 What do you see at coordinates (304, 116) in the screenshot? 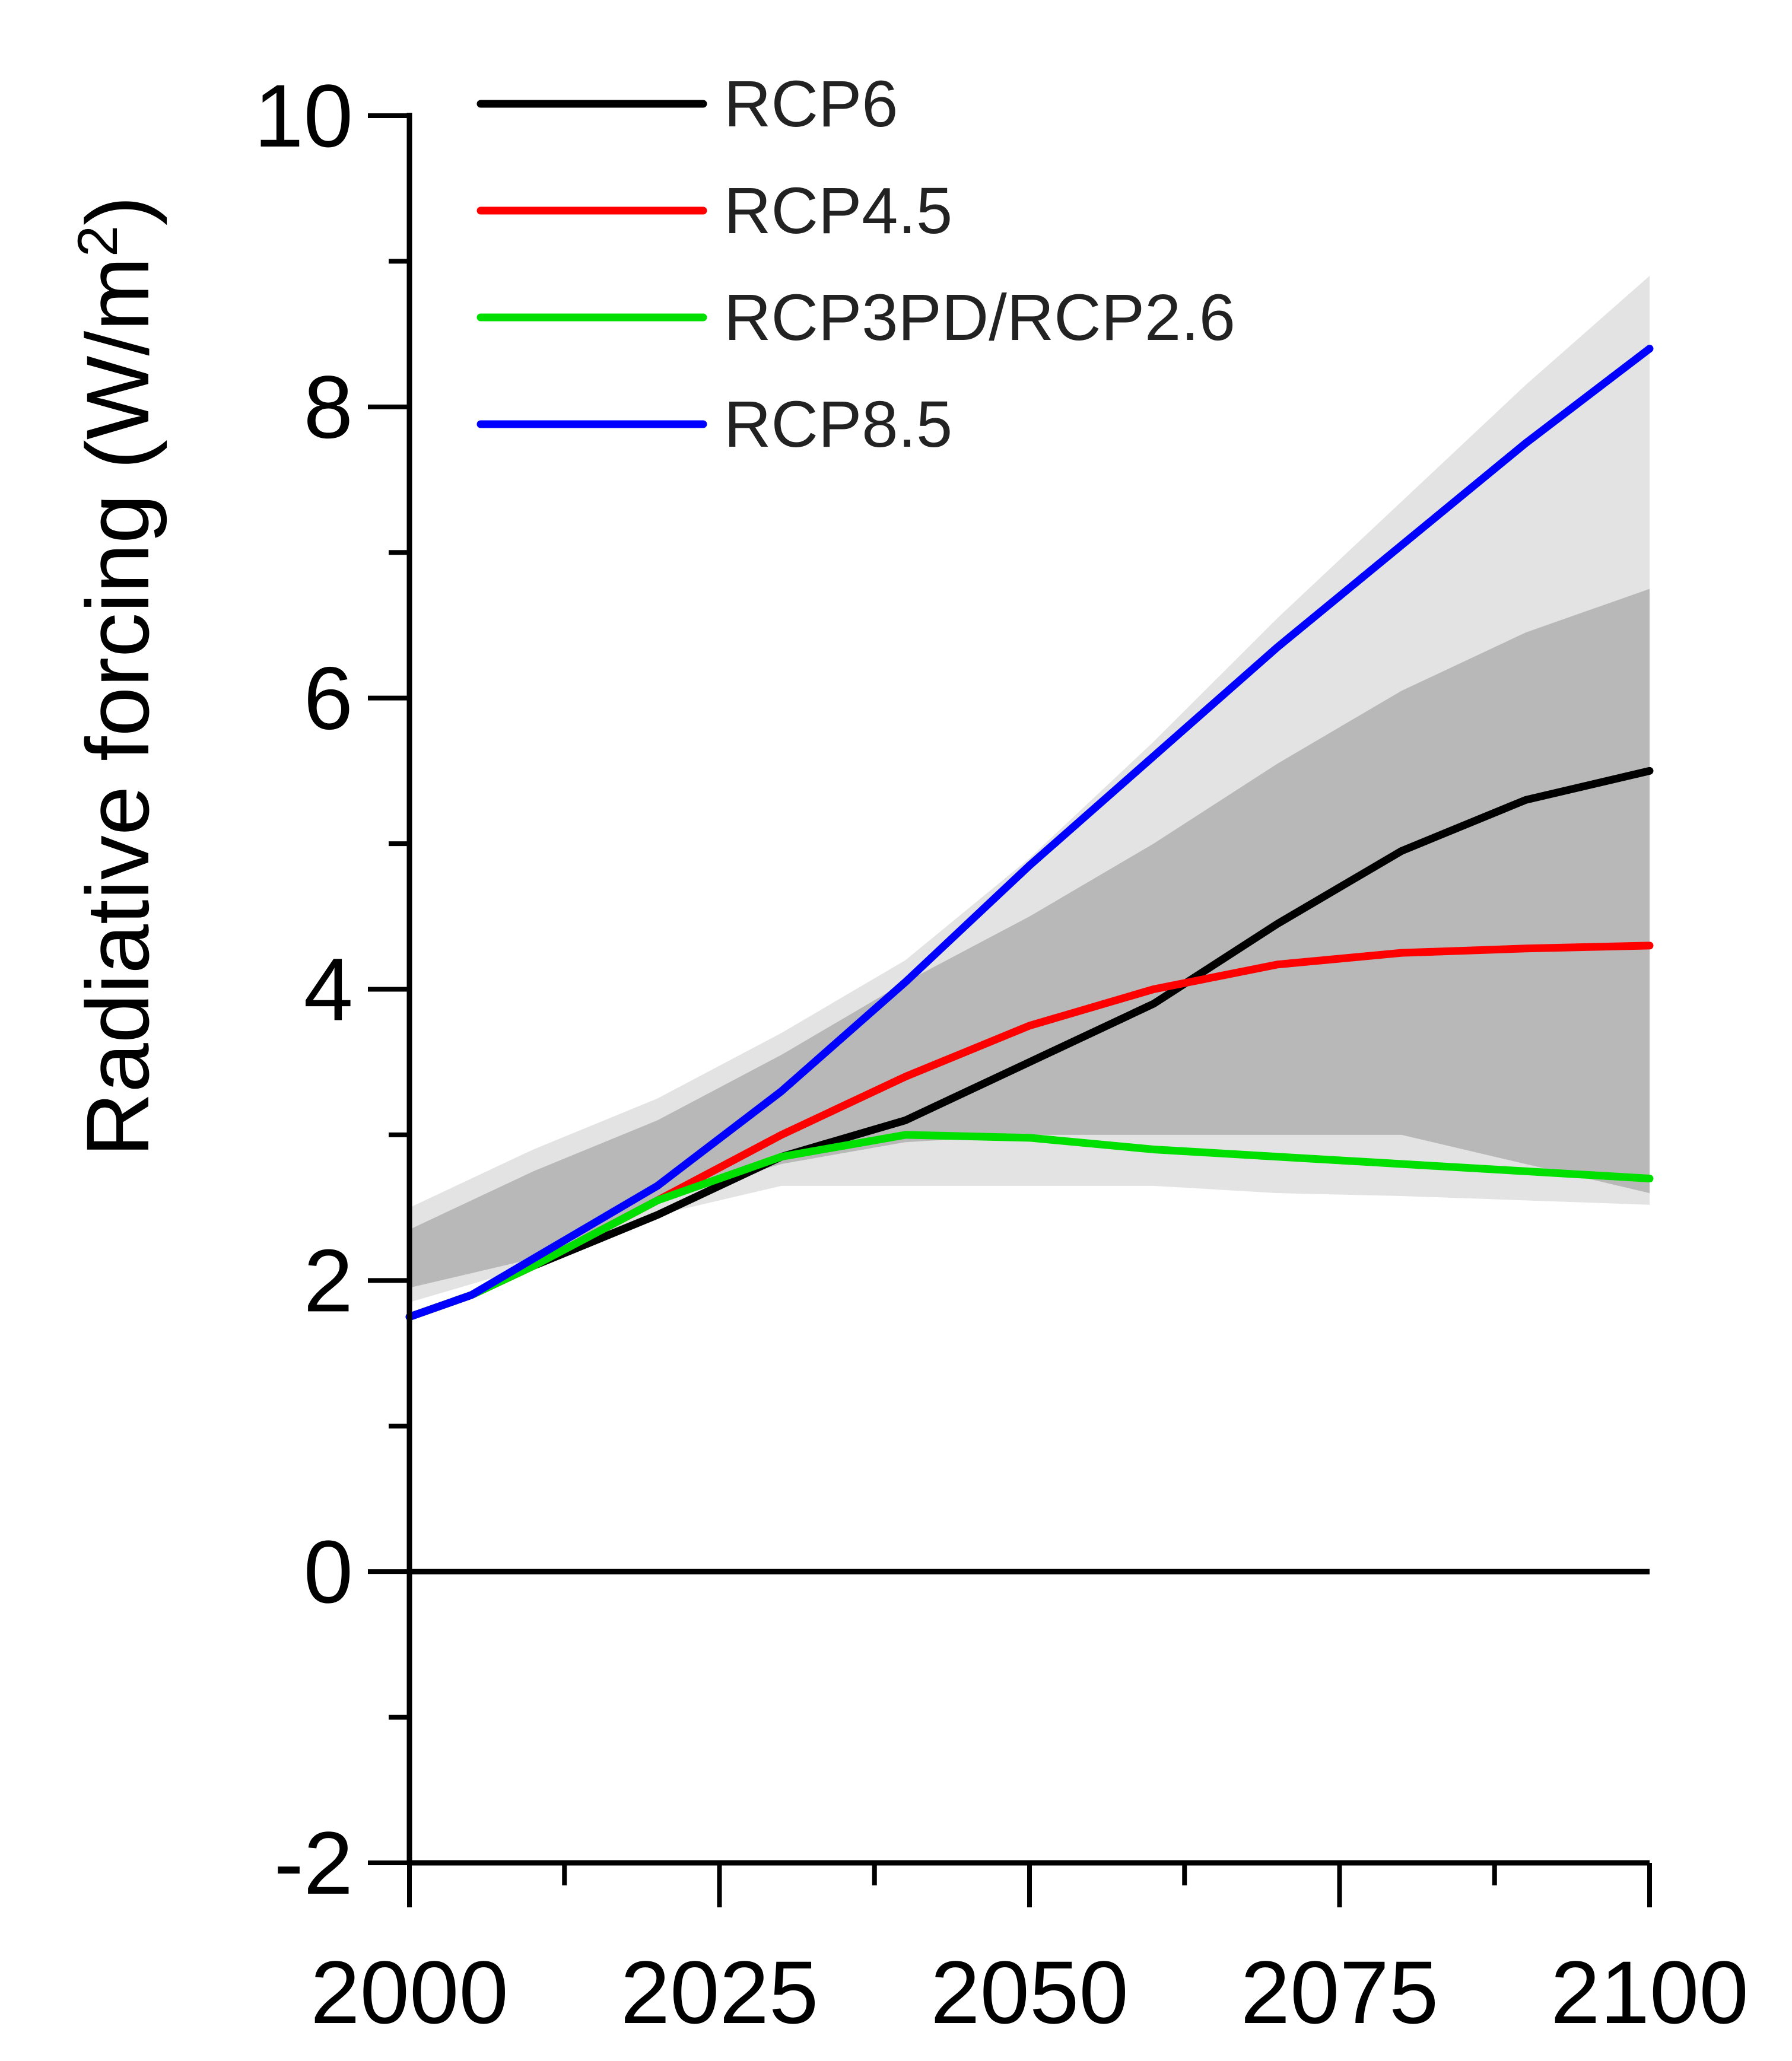
I see `y-tick-label: 10` at bounding box center [304, 116].